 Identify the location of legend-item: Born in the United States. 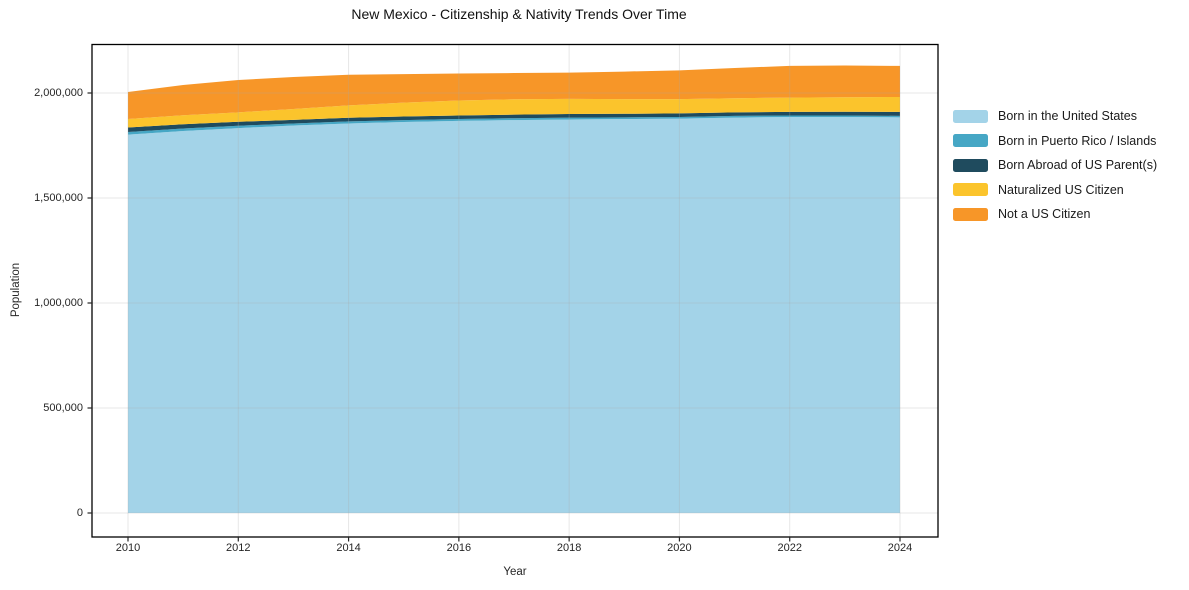
(1055, 116).